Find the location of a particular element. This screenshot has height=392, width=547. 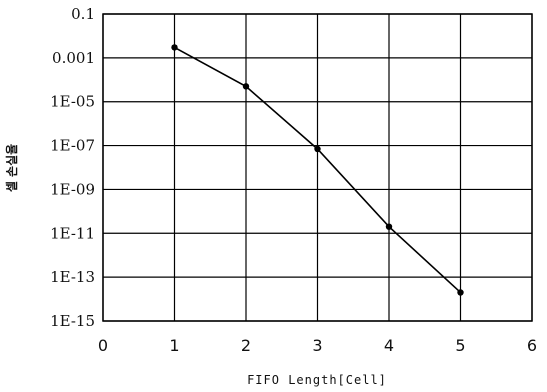

y-tick-label: 1E-05 is located at coordinates (72, 102).